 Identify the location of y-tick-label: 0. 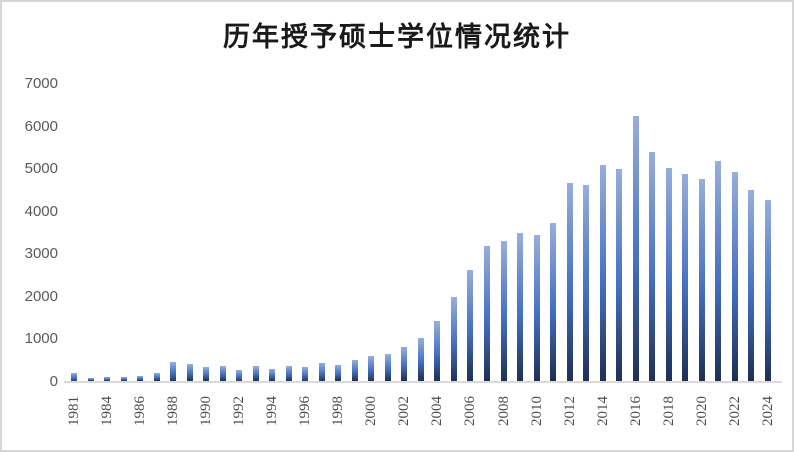
(53, 381).